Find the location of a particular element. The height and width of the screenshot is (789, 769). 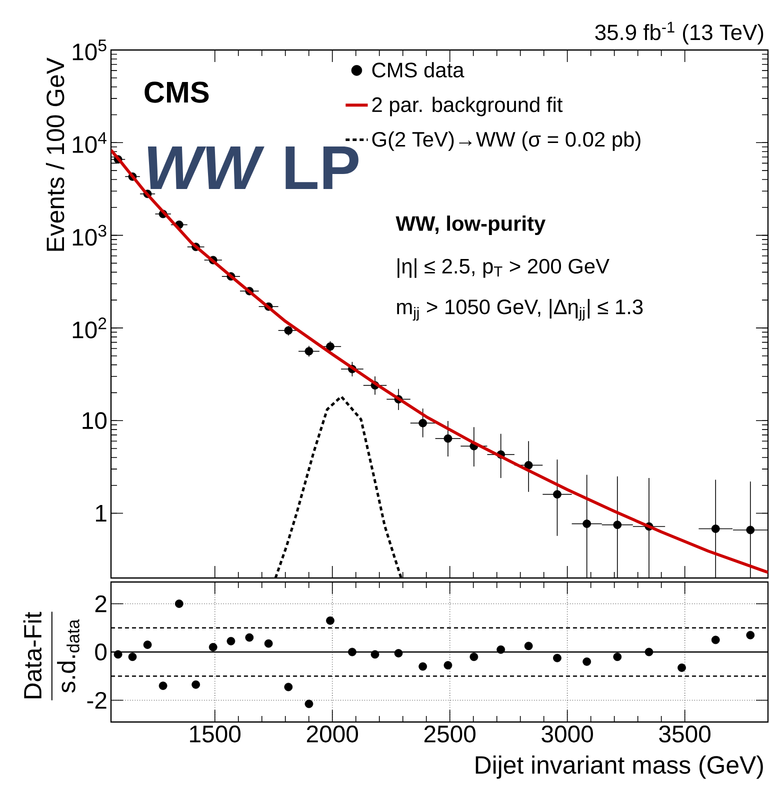

x-tick-label: 2000 is located at coordinates (332, 734).